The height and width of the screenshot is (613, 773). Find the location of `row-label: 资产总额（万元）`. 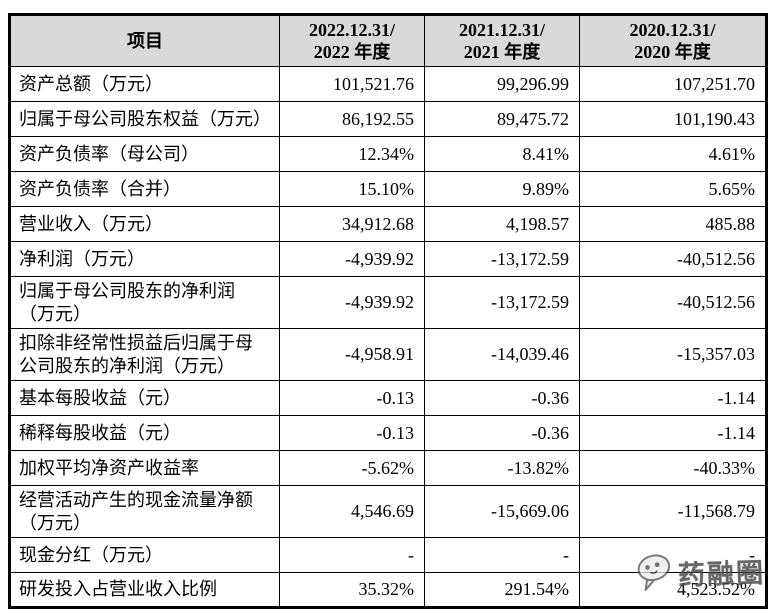

row-label: 资产总额（万元） is located at coordinates (144, 84).